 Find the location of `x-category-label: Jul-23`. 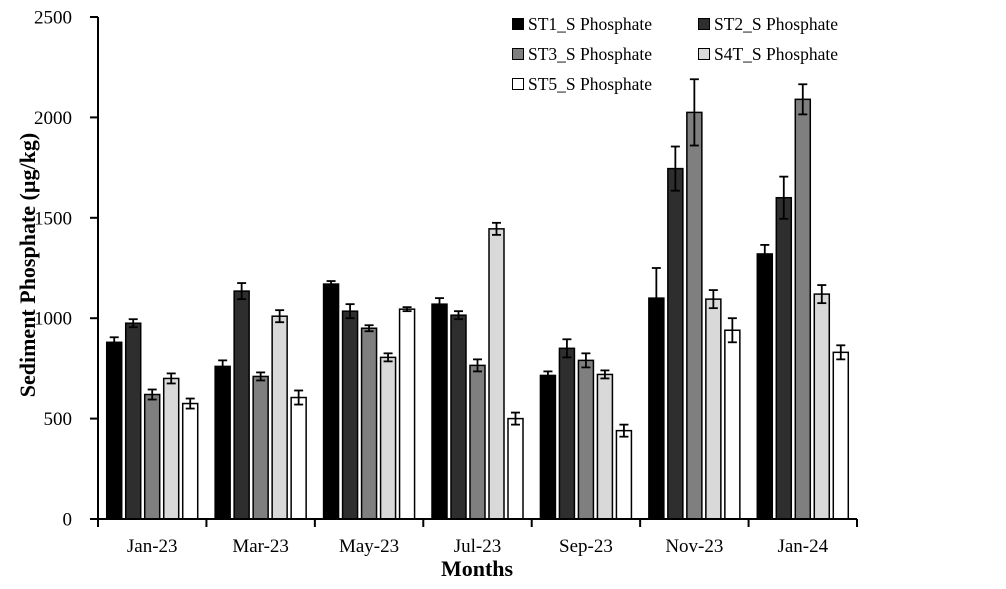

x-category-label: Jul-23 is located at coordinates (478, 546).